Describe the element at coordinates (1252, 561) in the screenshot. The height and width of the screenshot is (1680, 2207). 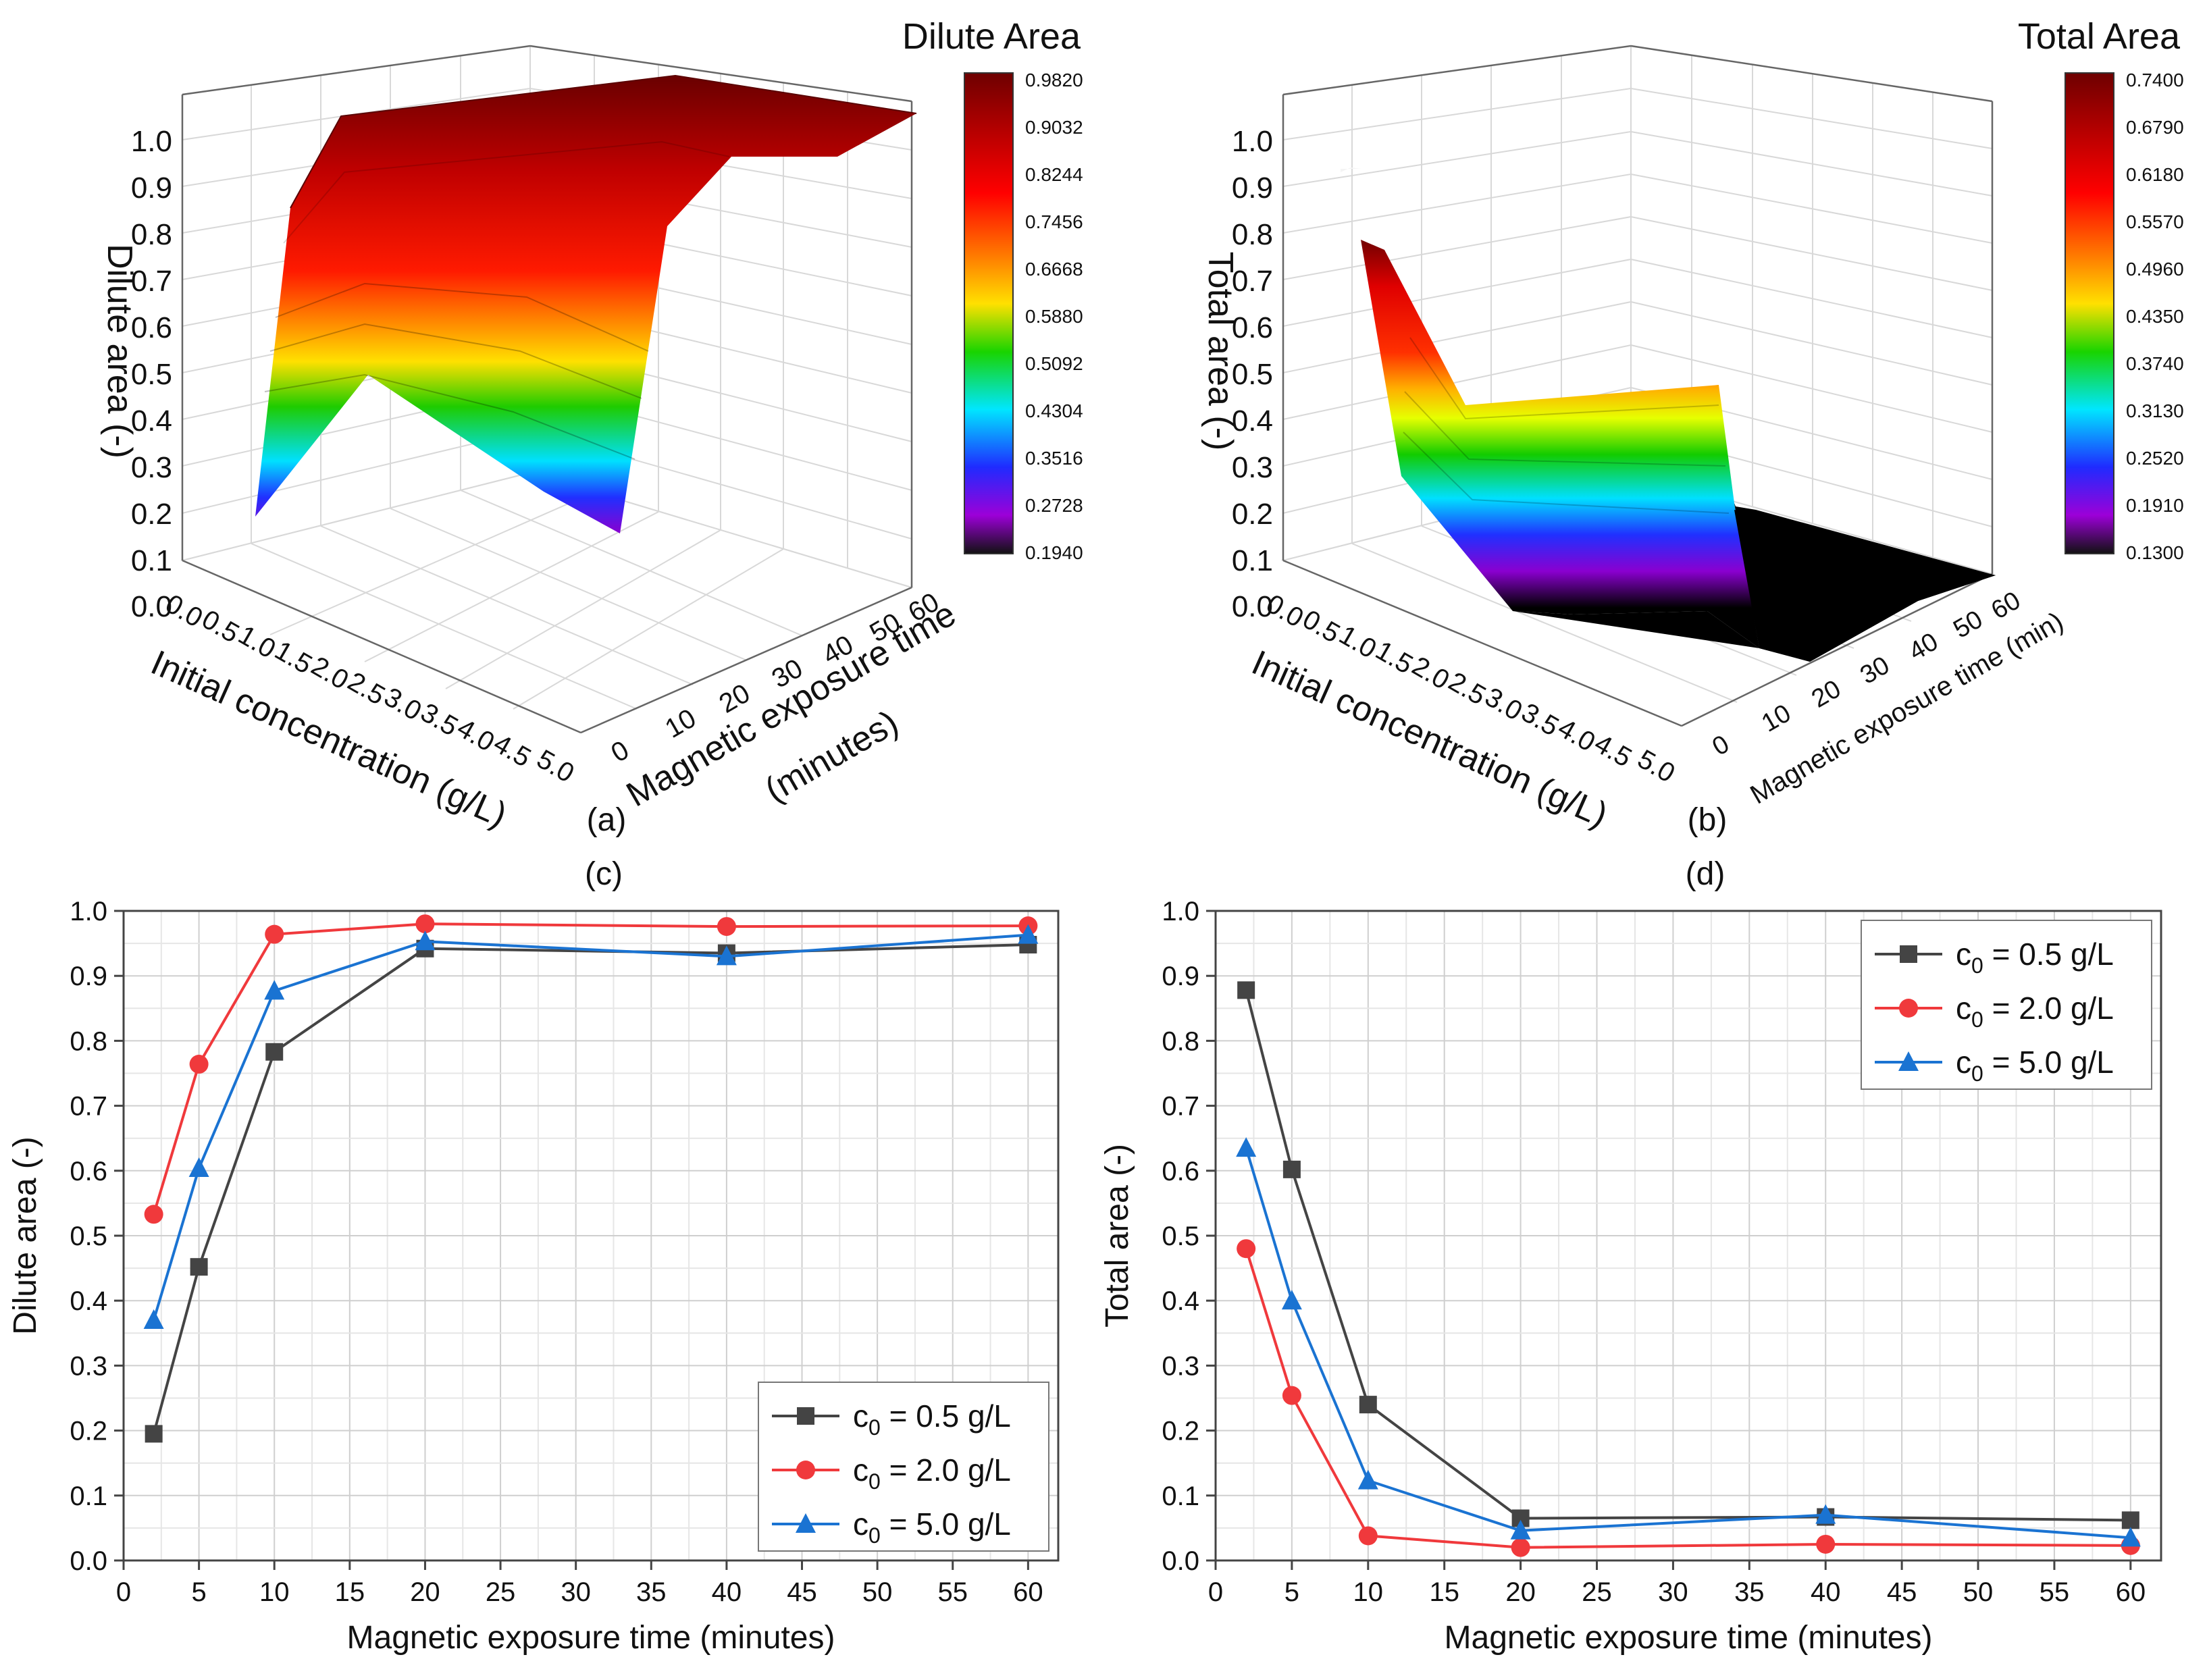
I see `panel-b-z-tick: 0.1` at that location.